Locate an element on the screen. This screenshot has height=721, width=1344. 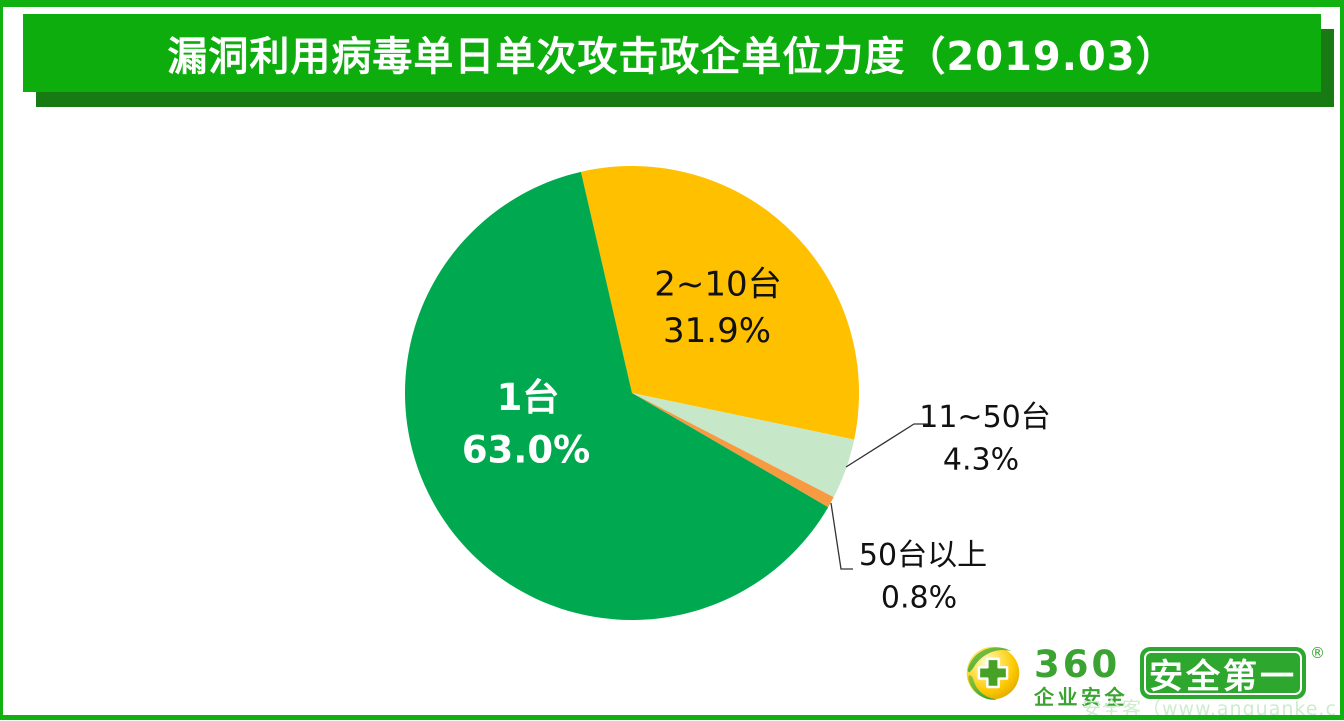
slice-label-50plus: 50台以上 is located at coordinates (923, 555).